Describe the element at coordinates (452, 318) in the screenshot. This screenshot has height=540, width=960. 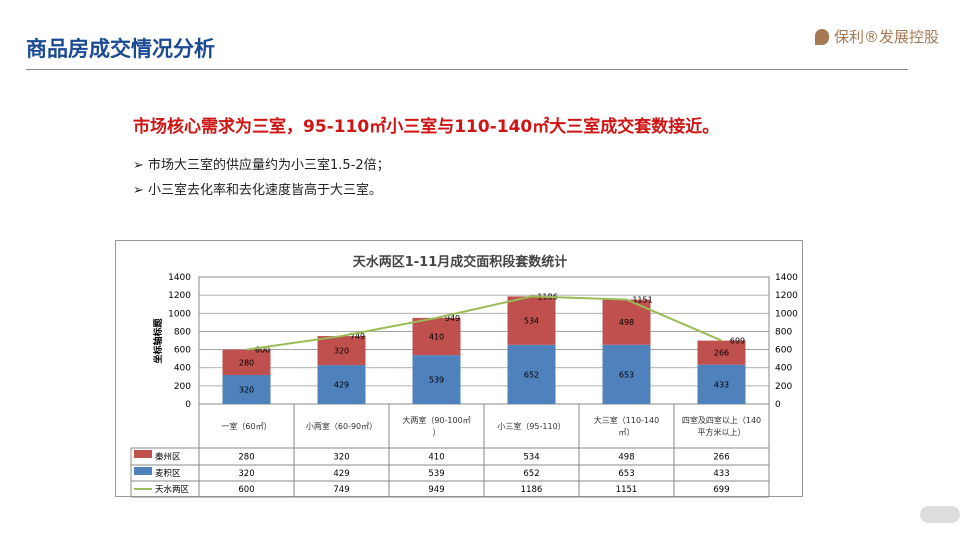
I see `line-data-label: 949` at that location.